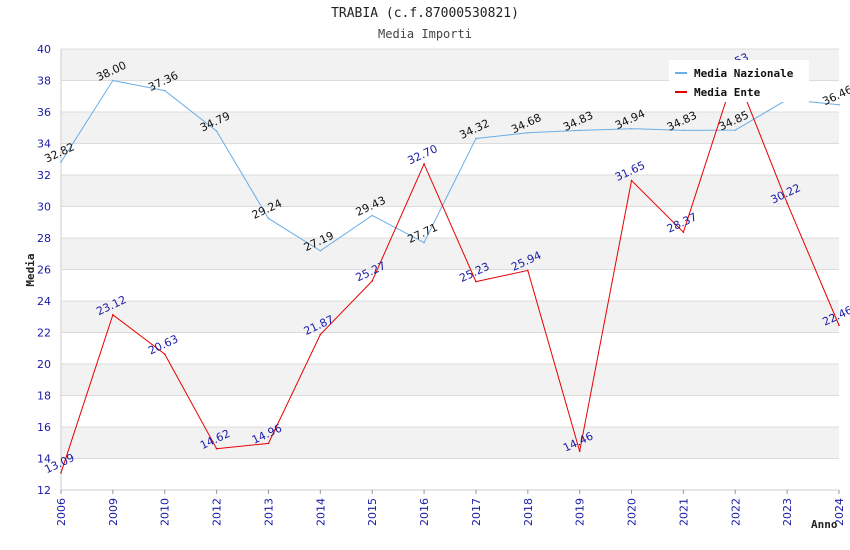 Image resolution: width=850 pixels, height=550 pixels. What do you see at coordinates (44, 175) in the screenshot?
I see `y-tick-label: 32` at bounding box center [44, 175].